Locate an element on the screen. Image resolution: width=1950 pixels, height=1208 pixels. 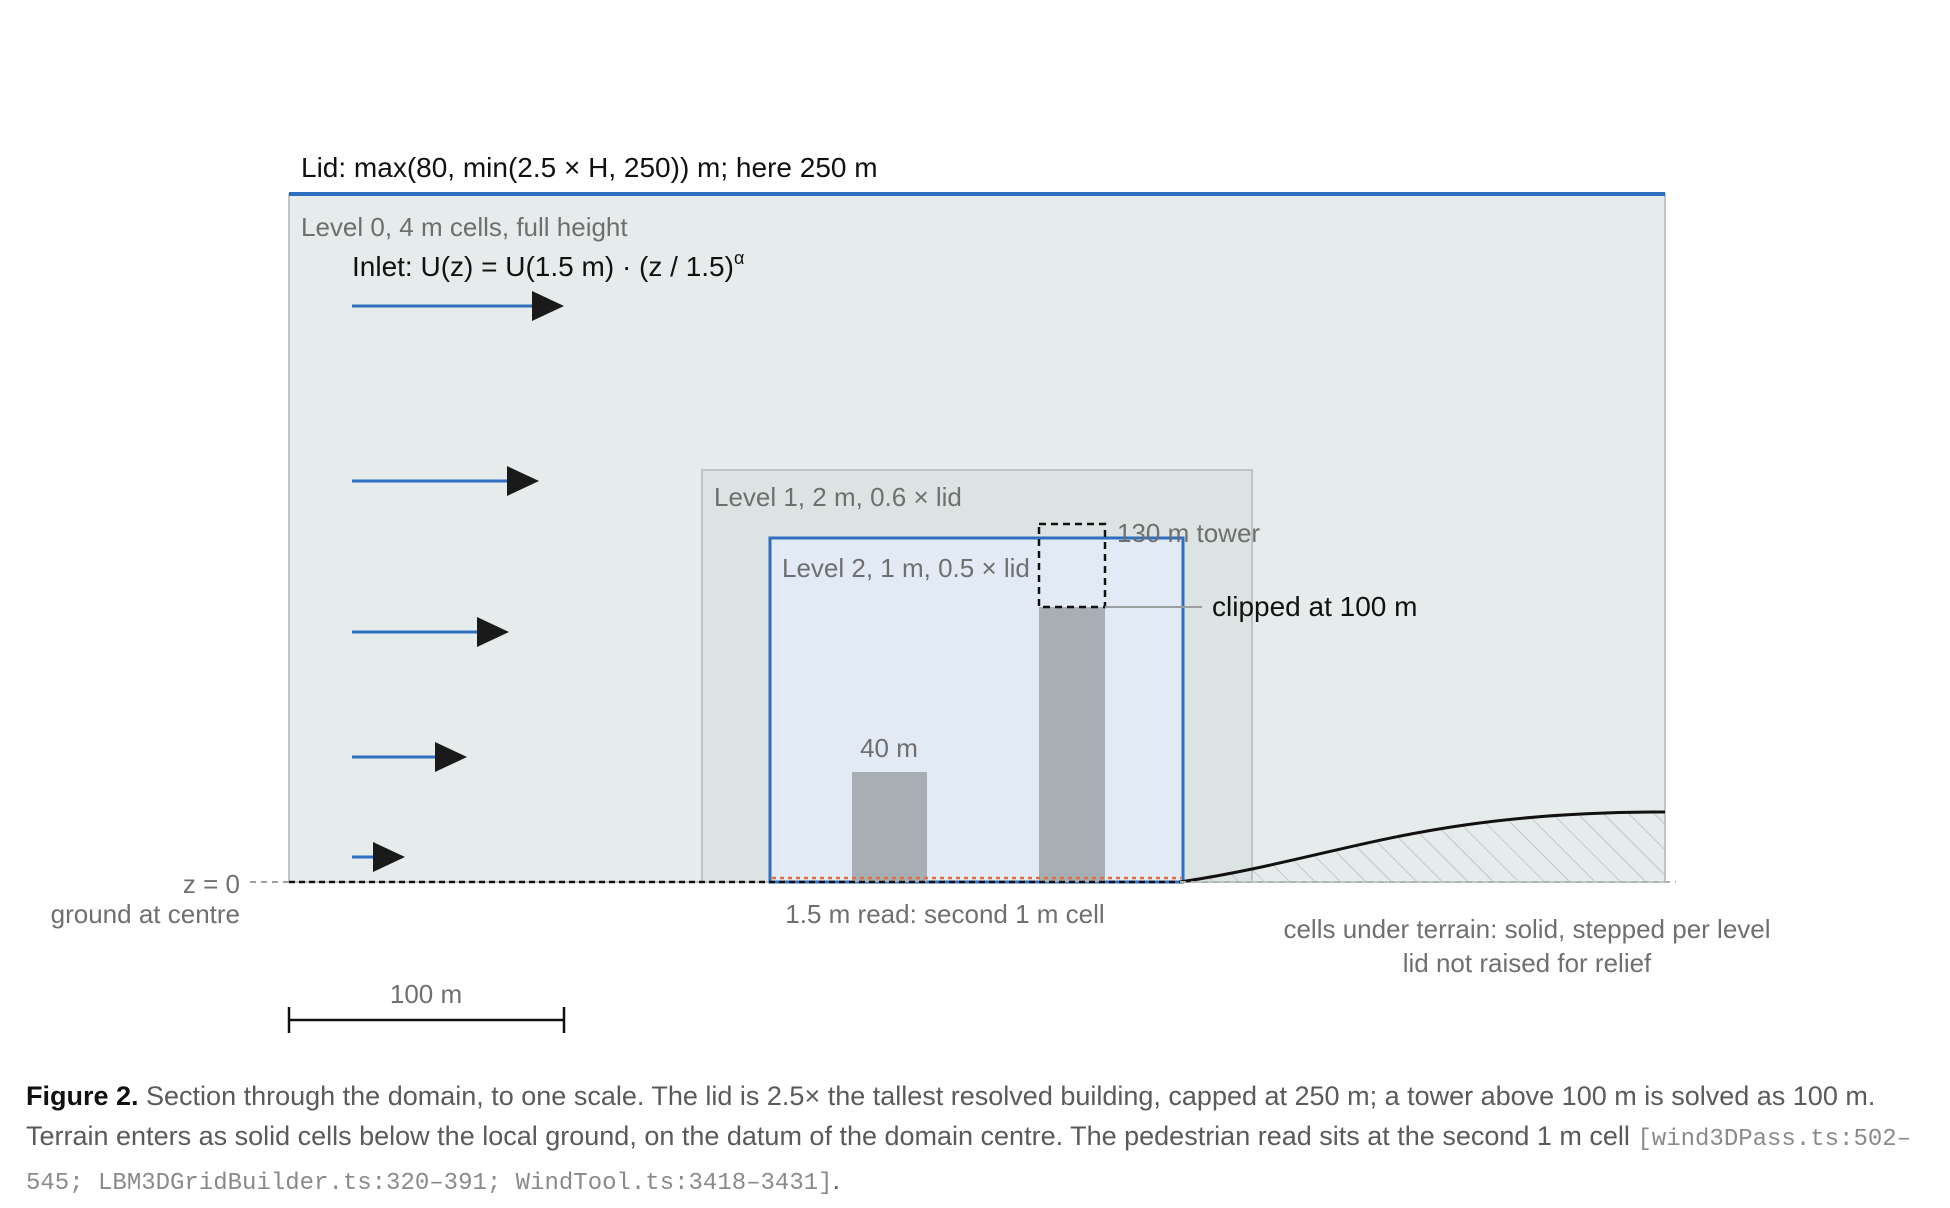
tower-removed-part is located at coordinates (1072, 565).